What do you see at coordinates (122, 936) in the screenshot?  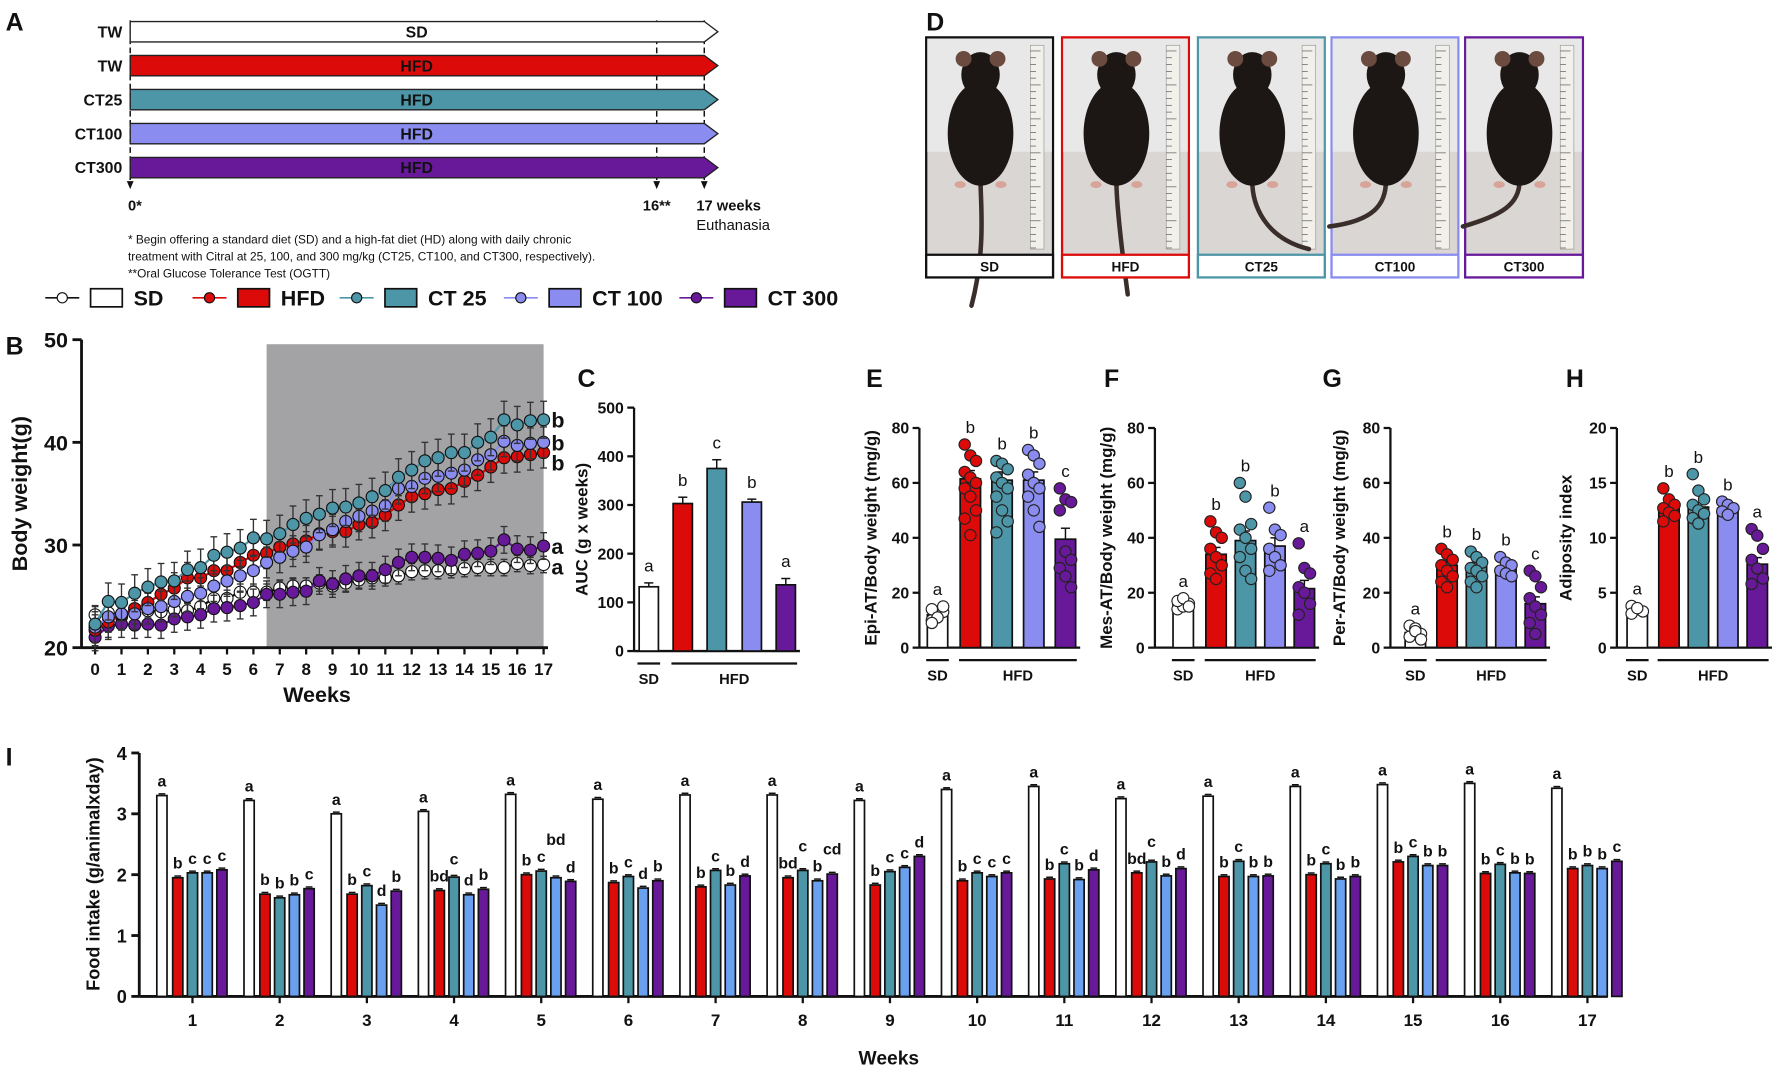 I see `y-tick-label: 1` at bounding box center [122, 936].